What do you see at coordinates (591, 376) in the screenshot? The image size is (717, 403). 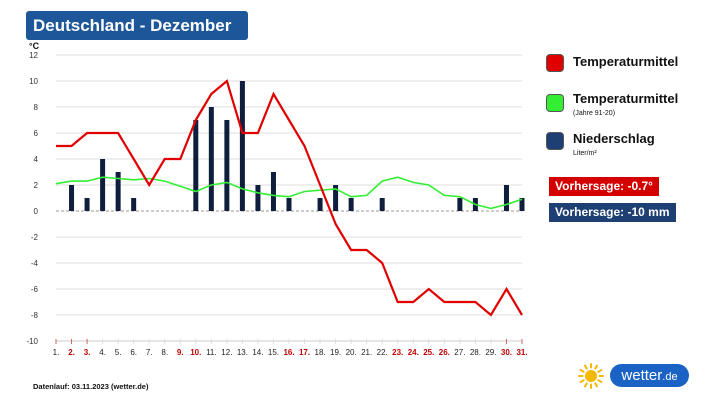 I see `sun-icon` at bounding box center [591, 376].